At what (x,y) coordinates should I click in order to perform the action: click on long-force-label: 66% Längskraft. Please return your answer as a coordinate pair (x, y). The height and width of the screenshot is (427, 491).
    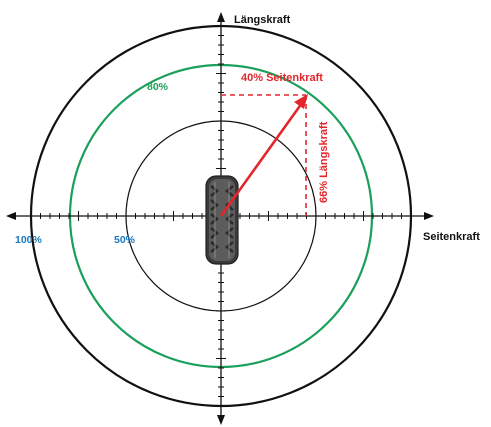
    Looking at the image, I should click on (324, 162).